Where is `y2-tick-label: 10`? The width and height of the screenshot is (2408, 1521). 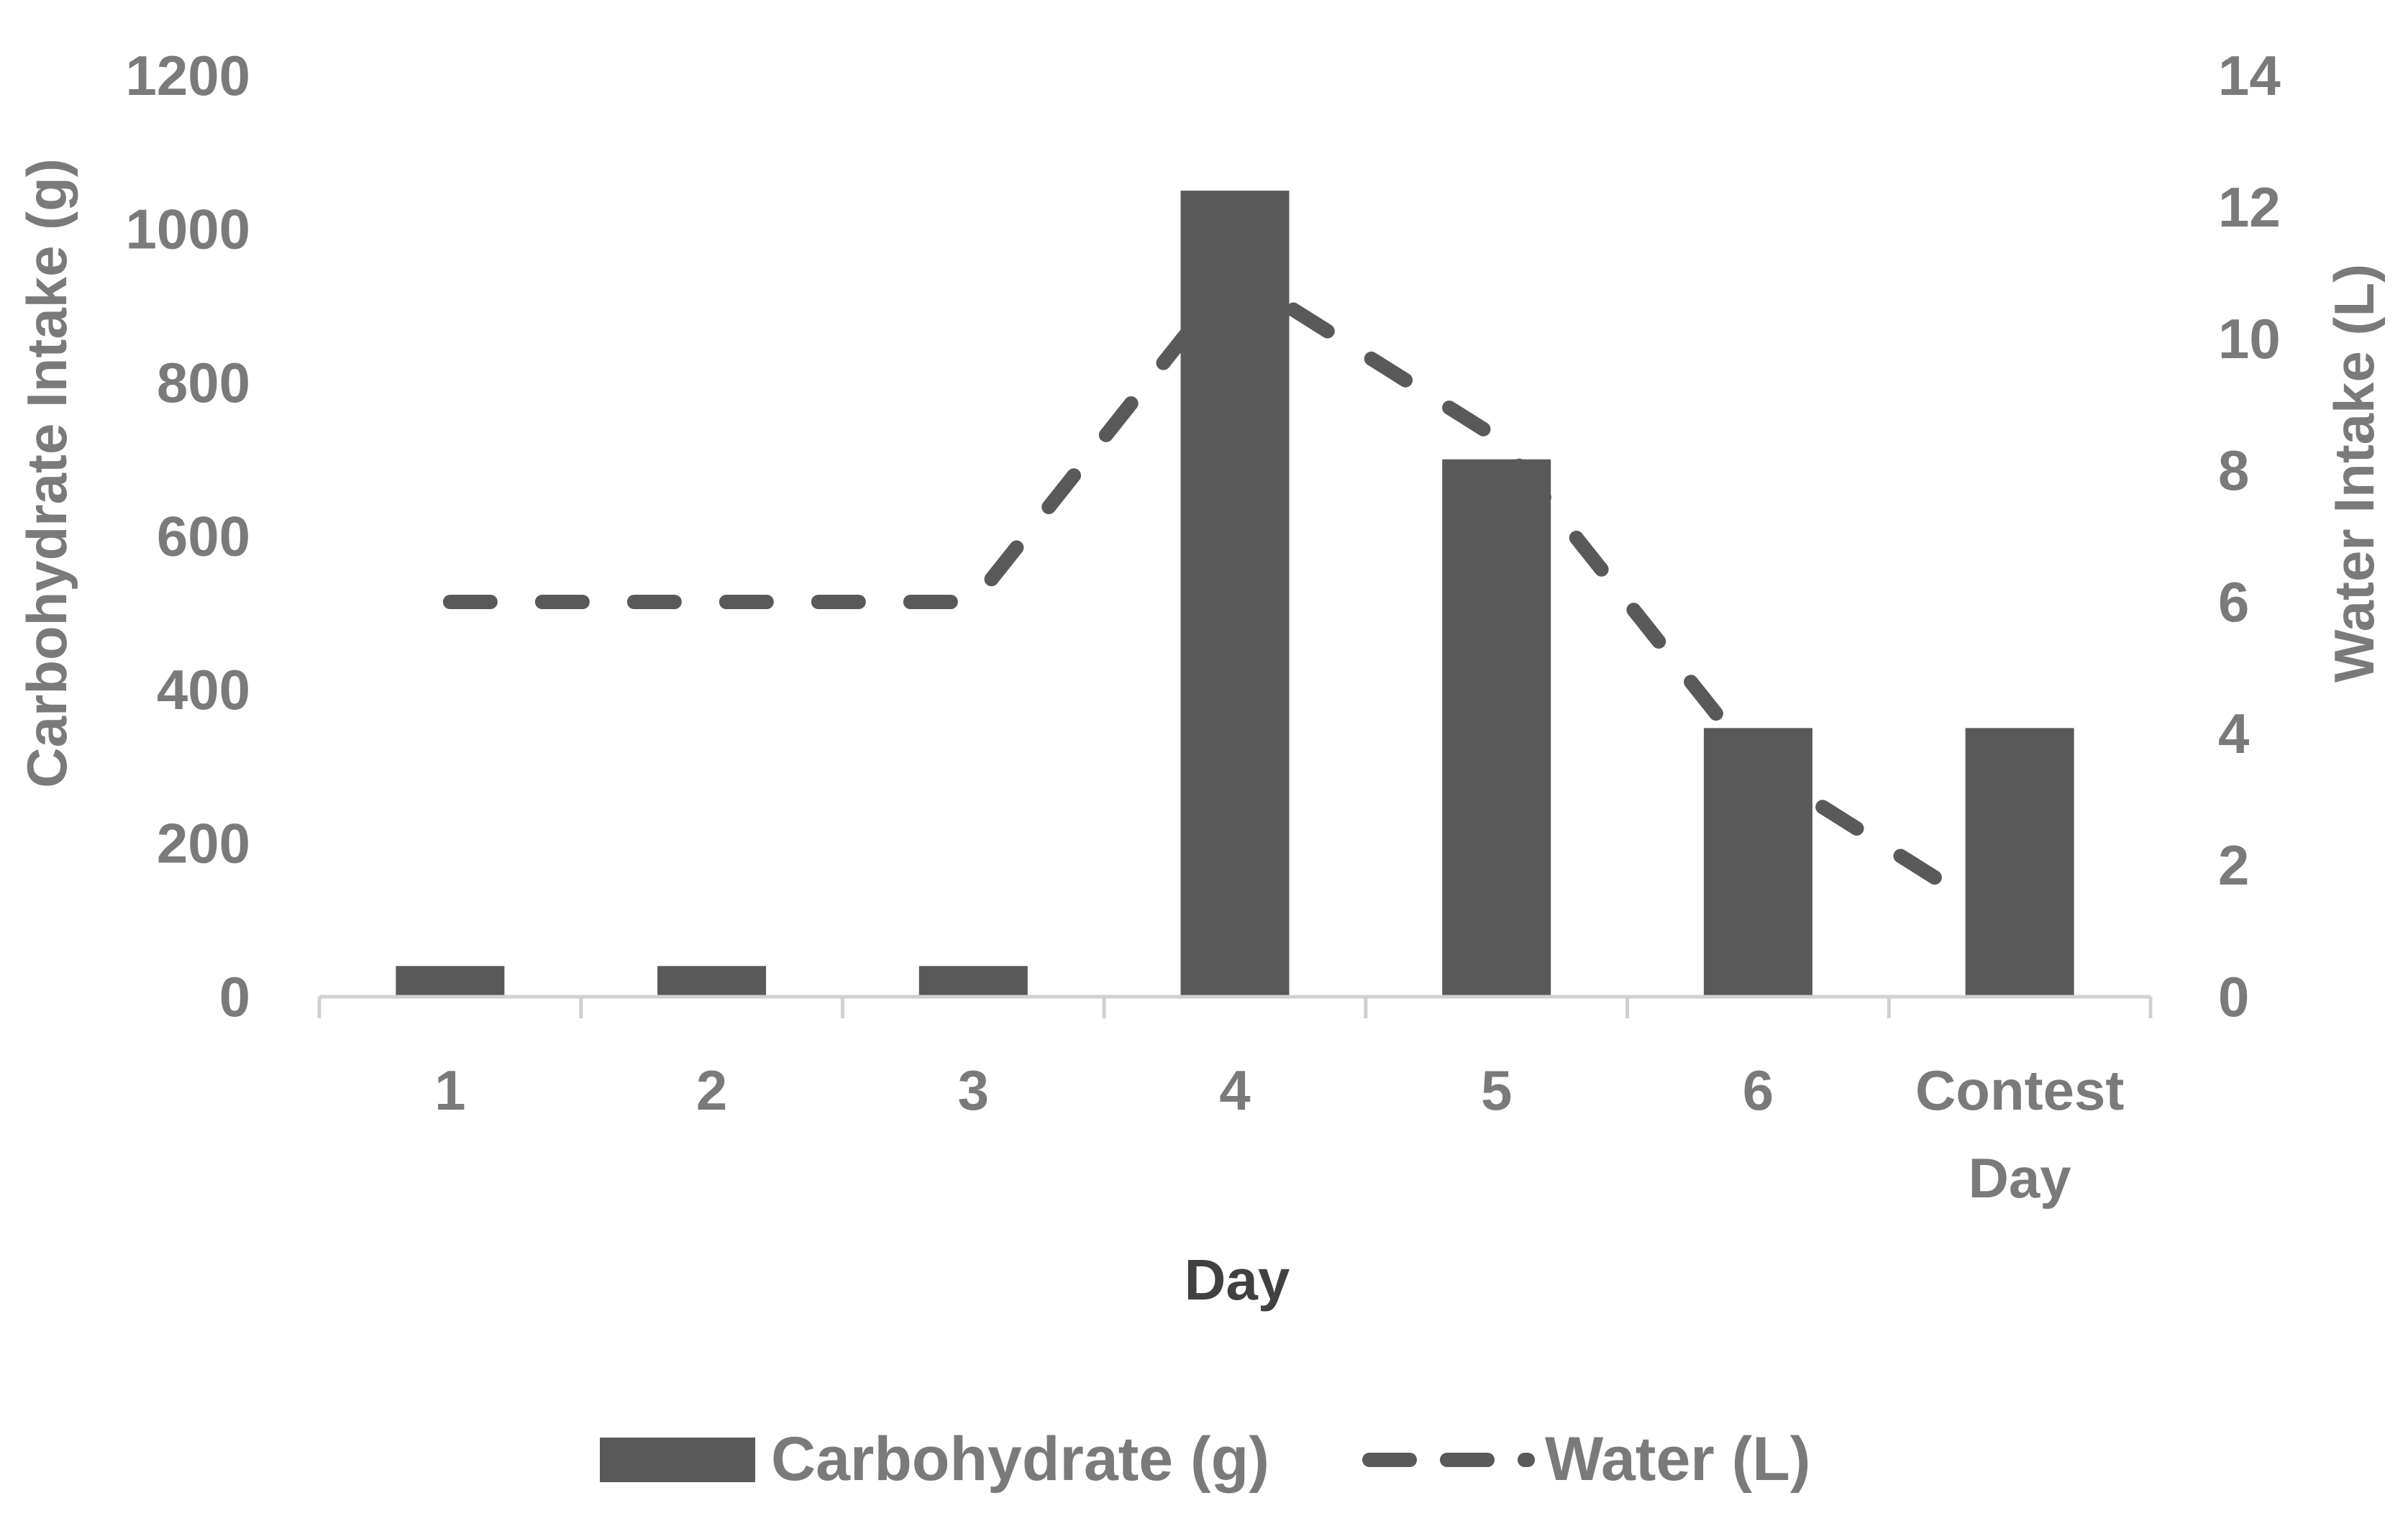 y2-tick-label: 10 is located at coordinates (2249, 339).